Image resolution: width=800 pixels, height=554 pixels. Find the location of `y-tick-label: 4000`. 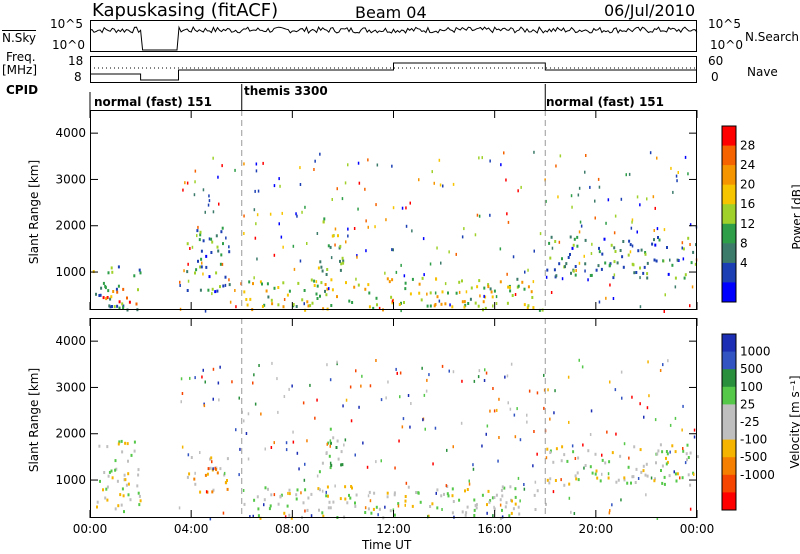

y-tick-label: 4000 is located at coordinates (70, 133).